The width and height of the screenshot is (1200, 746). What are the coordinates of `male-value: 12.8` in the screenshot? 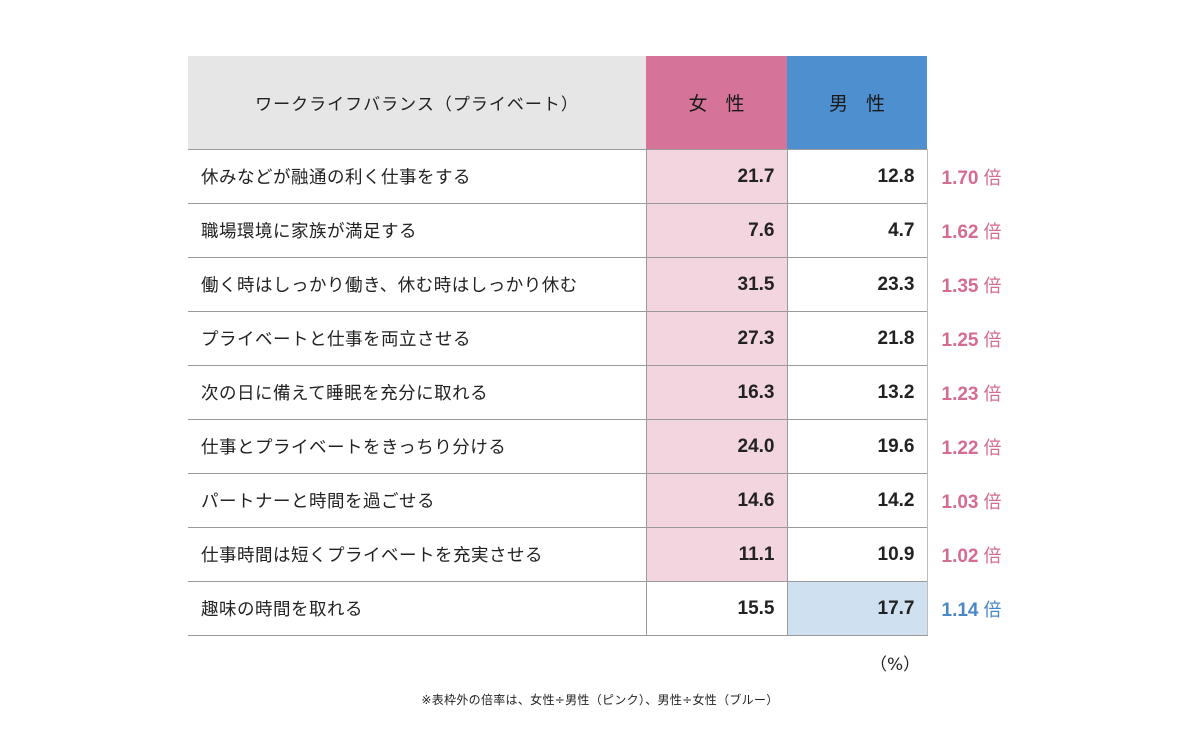 It's located at (857, 176).